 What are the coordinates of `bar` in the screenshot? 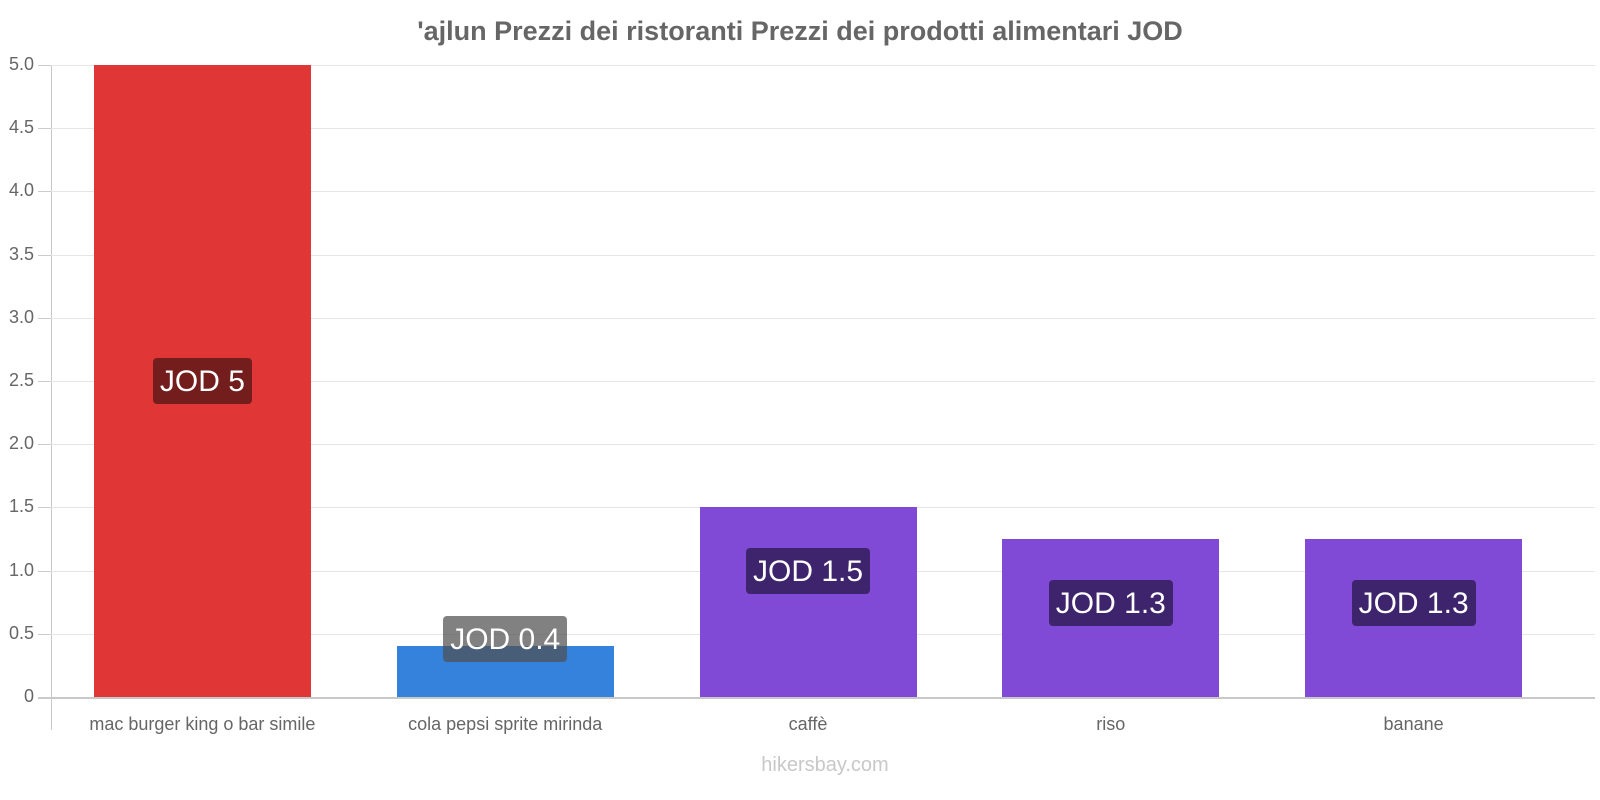 It's located at (808, 602).